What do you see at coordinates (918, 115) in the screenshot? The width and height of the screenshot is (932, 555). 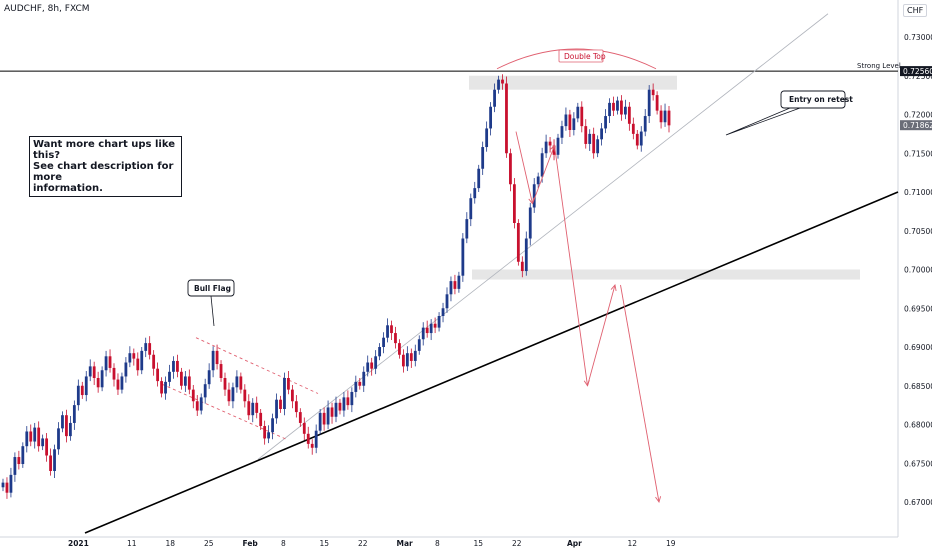 I see `price-tick-label: 0.72000` at bounding box center [918, 115].